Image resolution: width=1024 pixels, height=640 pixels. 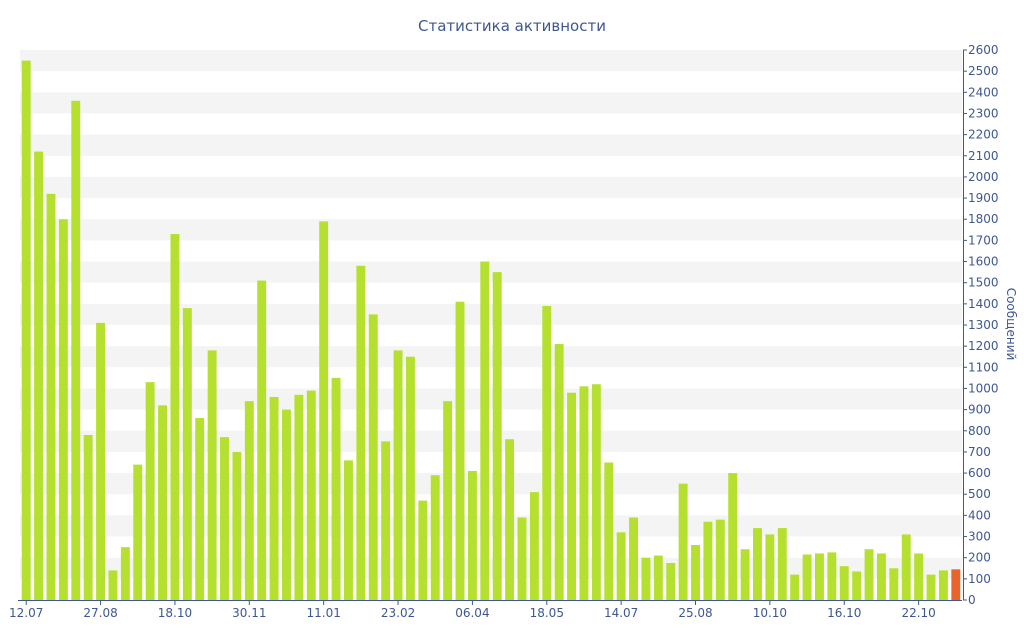 I want to click on y-tick-label: 1600, so click(x=983, y=262).